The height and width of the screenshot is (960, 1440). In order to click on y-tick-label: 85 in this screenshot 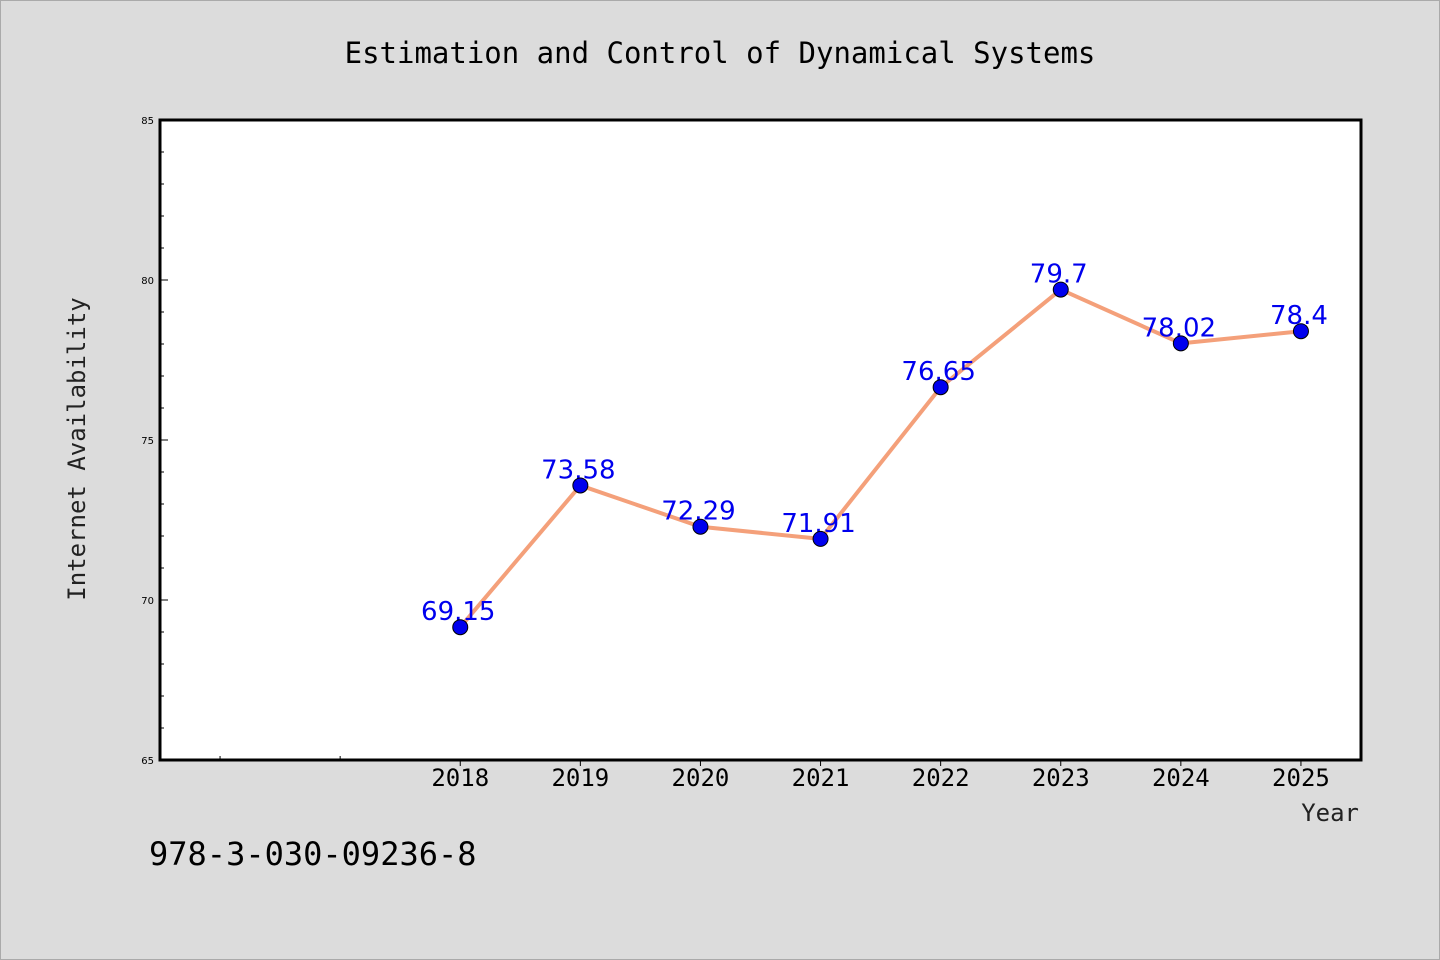, I will do `click(147, 121)`.